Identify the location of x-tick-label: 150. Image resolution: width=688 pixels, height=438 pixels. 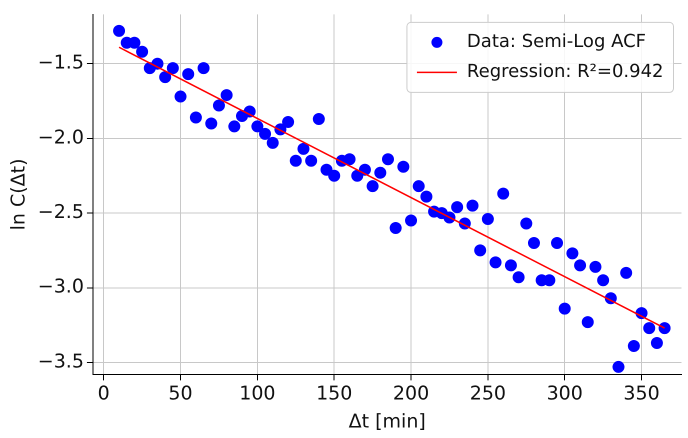
(334, 393).